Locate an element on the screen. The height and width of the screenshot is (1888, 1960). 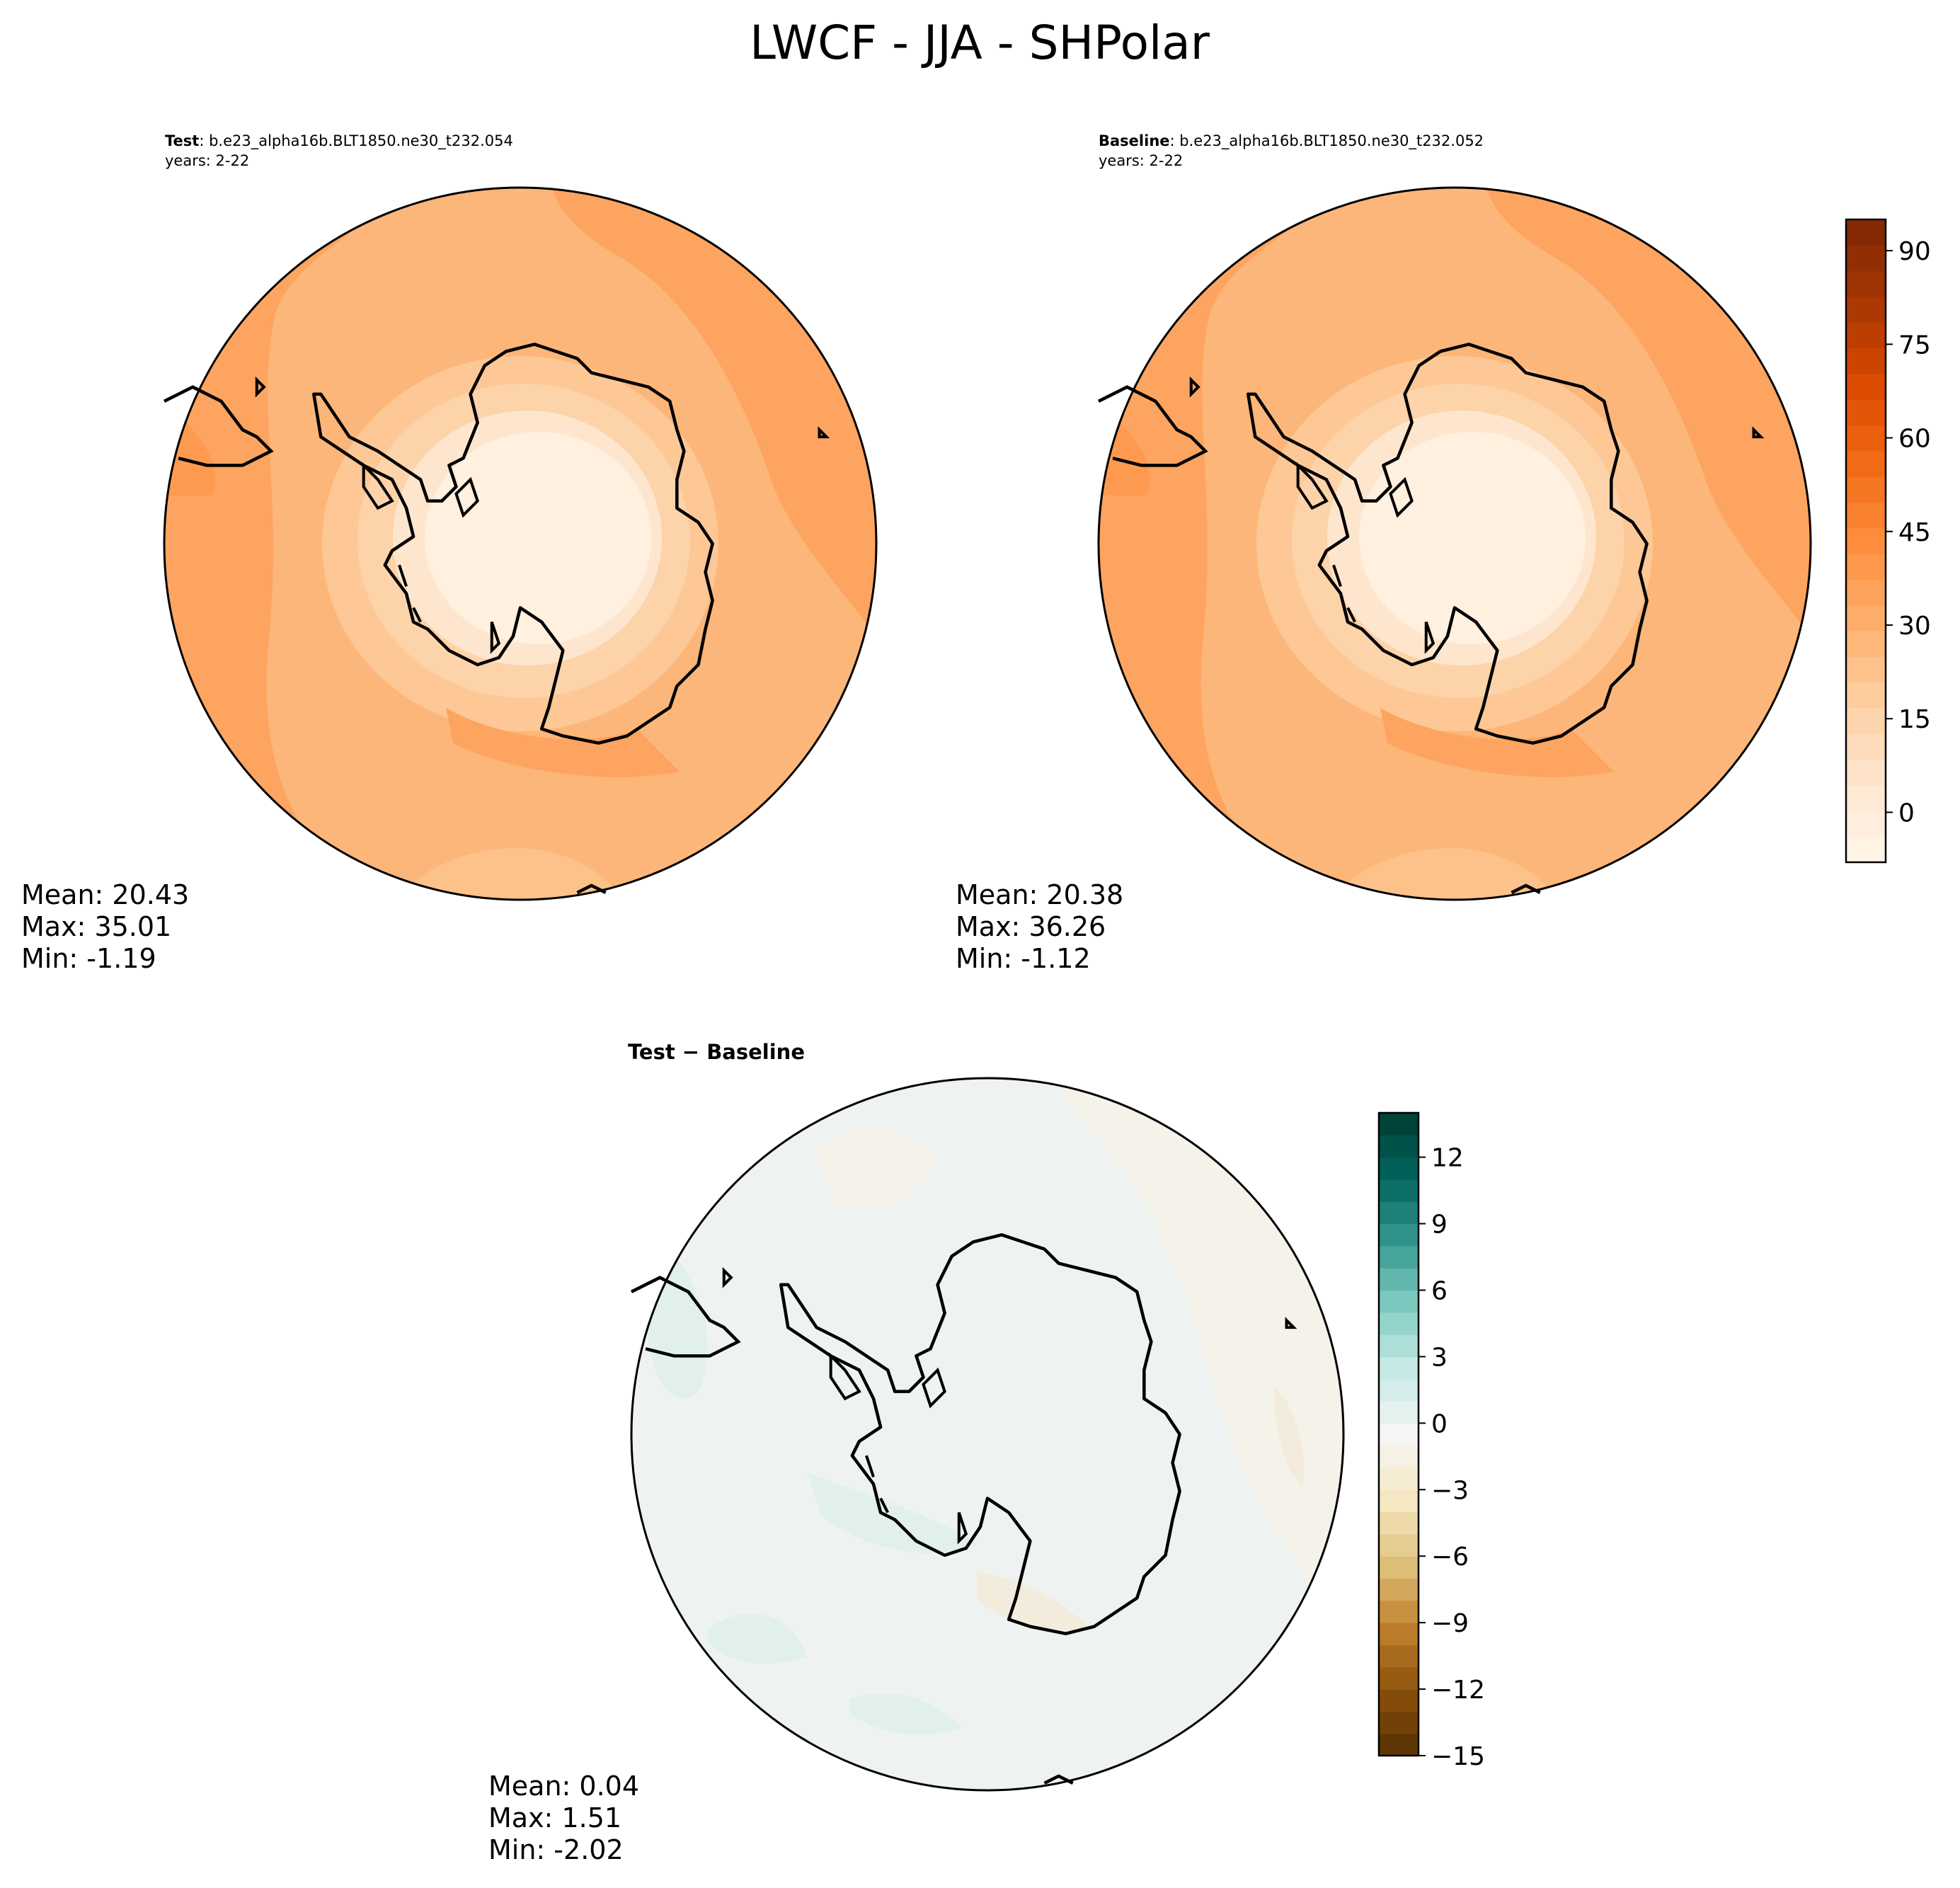
colorbar-tick-label: 90 is located at coordinates (1914, 252).